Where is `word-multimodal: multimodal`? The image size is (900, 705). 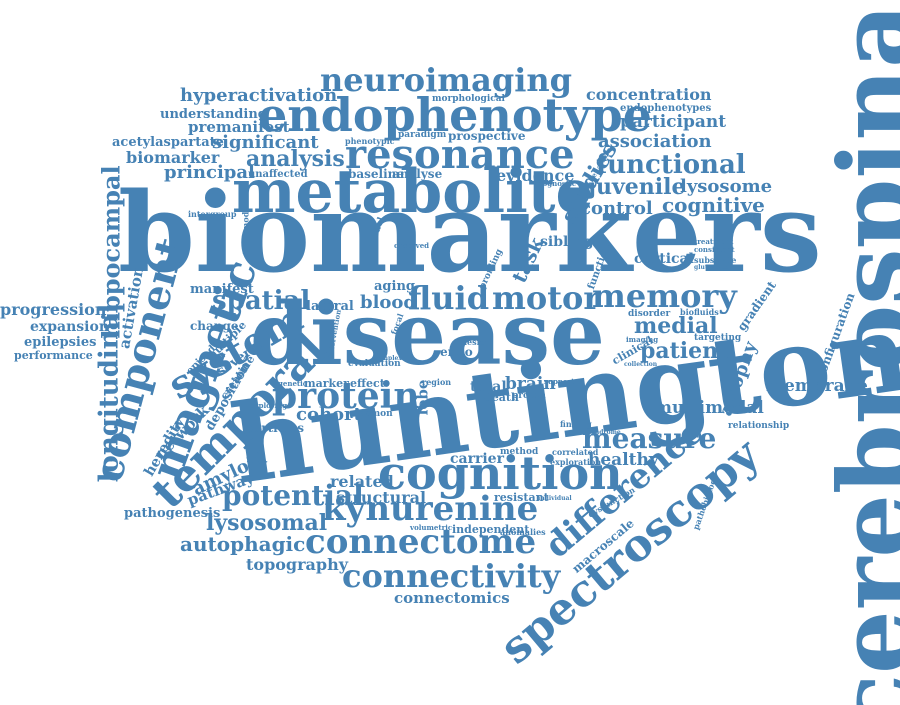
word-multimodal: multimodal is located at coordinates (709, 408).